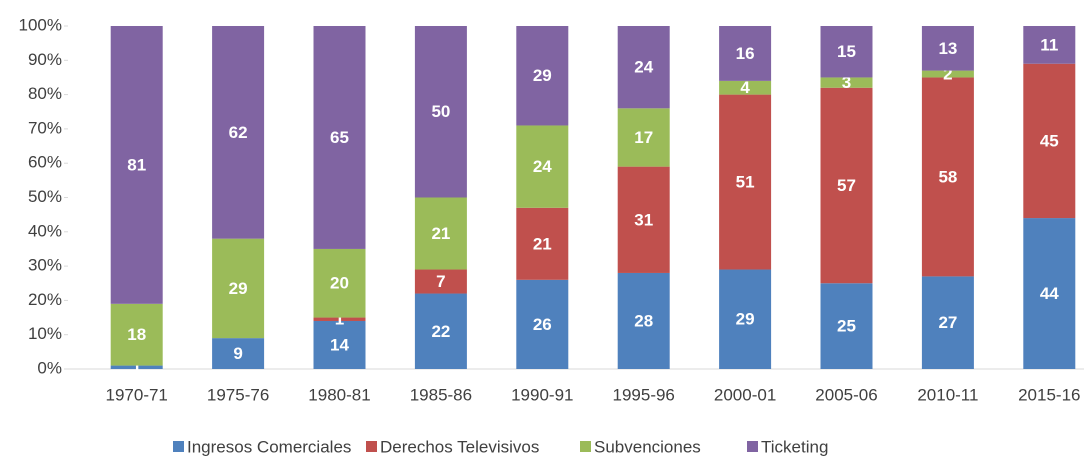  Describe the element at coordinates (644, 394) in the screenshot. I see `x-tick-label: 1995-96` at that location.